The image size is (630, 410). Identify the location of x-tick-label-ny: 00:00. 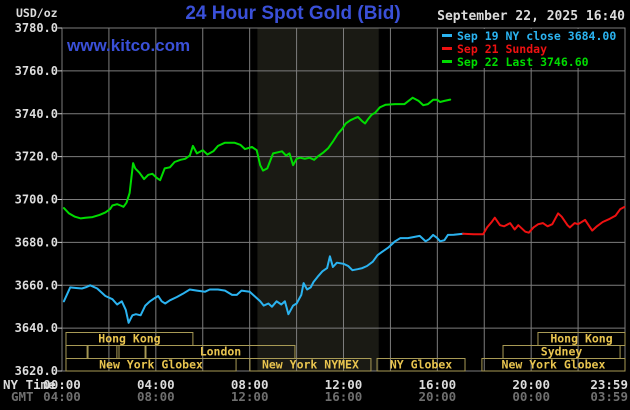
(62, 384).